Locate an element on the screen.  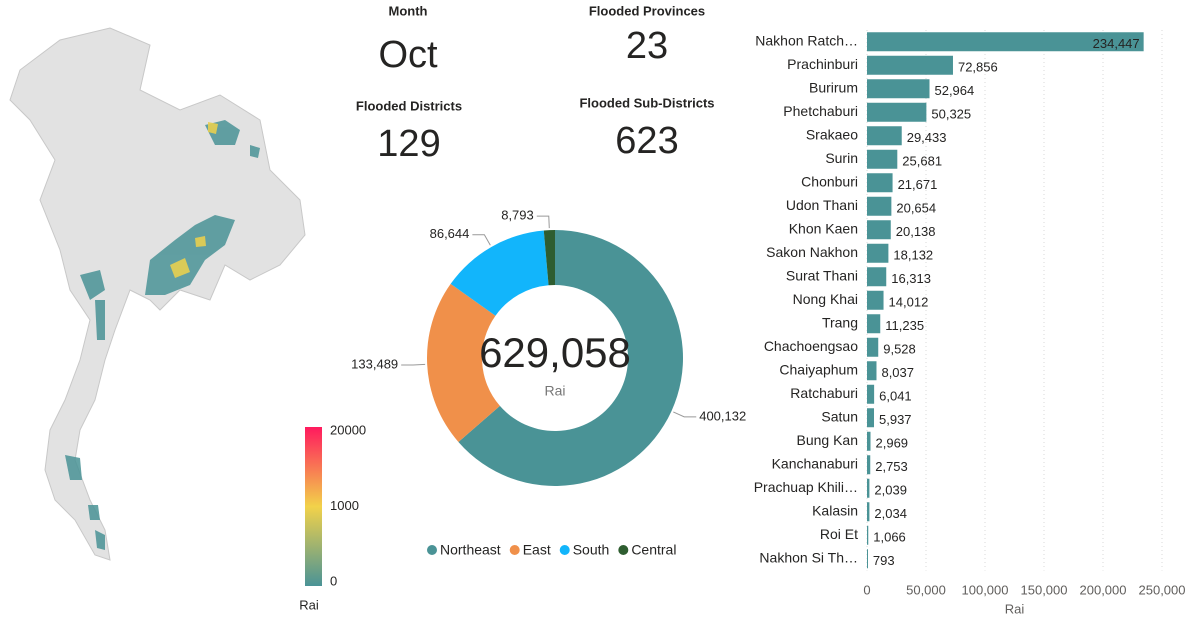
bar-data-label: 29,433 is located at coordinates (927, 137).